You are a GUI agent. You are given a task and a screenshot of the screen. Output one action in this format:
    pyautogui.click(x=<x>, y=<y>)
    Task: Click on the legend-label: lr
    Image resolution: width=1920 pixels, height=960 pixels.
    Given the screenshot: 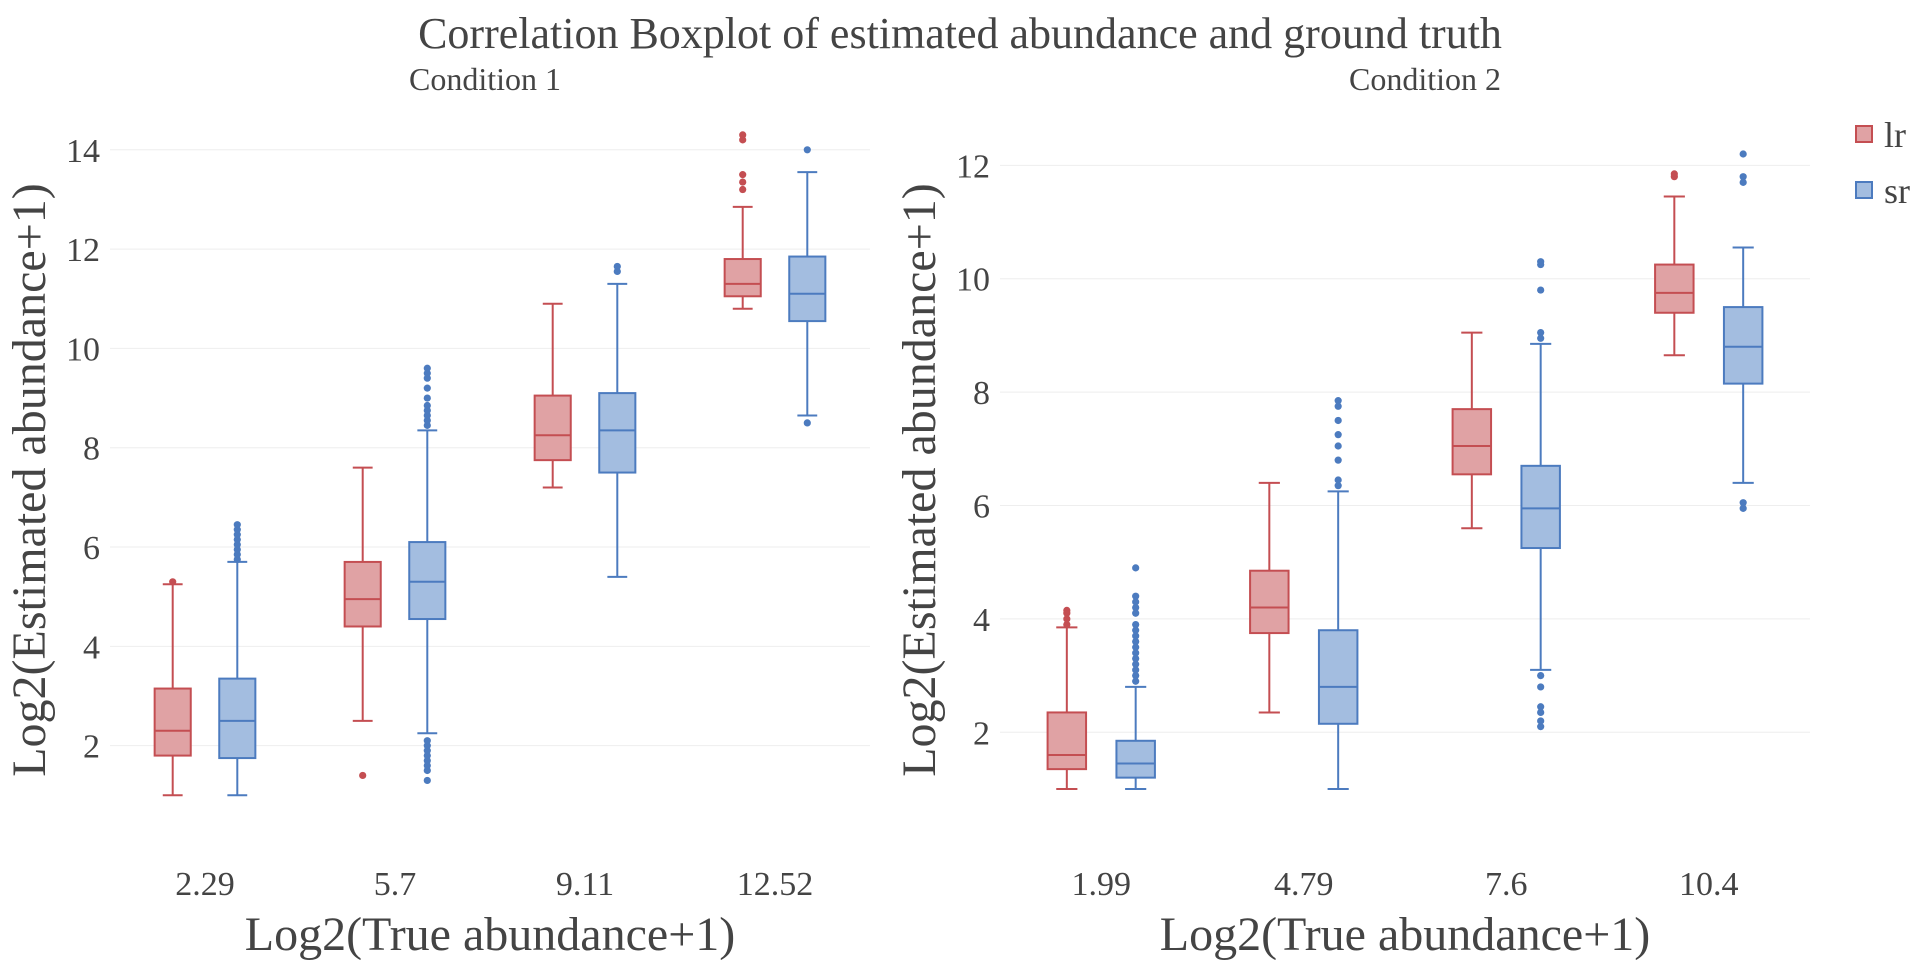 What is the action you would take?
    pyautogui.click(x=1895, y=135)
    